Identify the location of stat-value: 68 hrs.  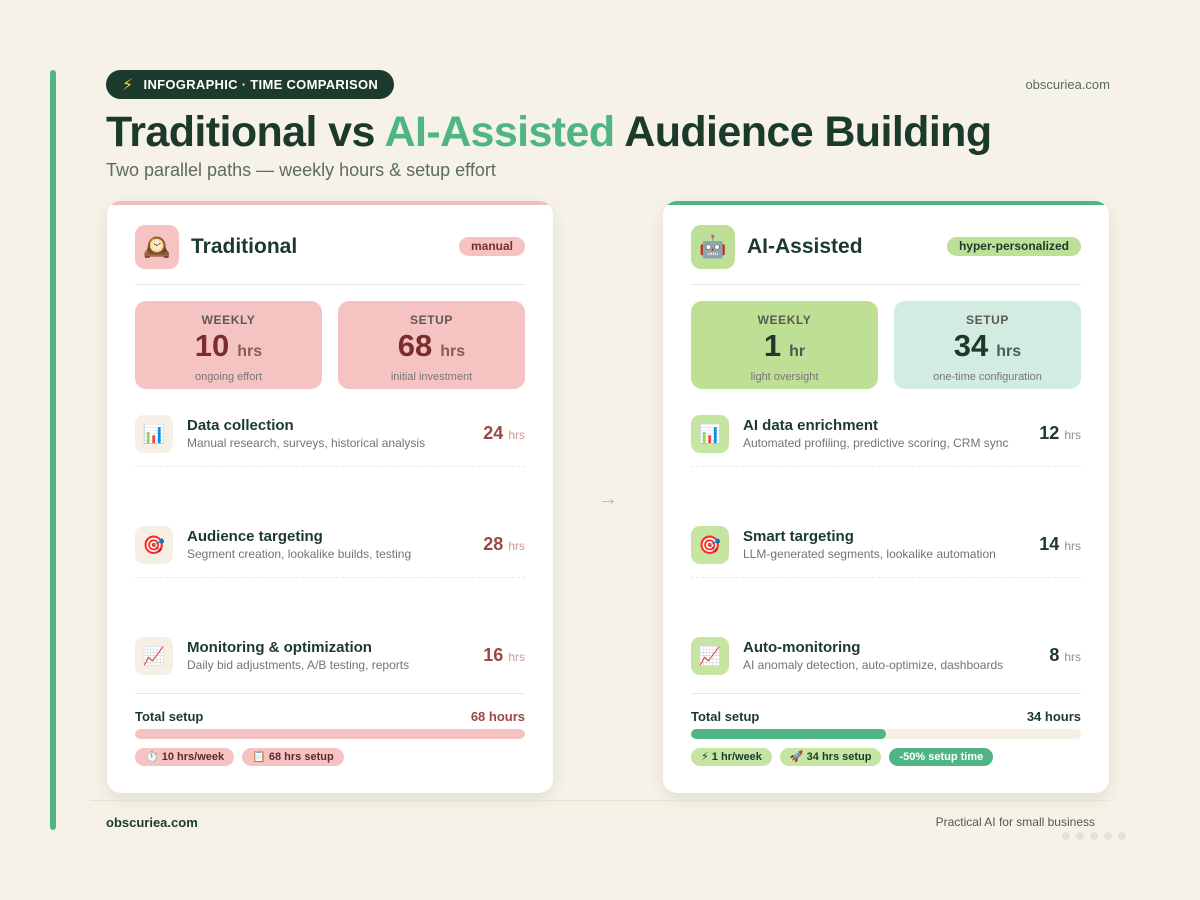
(431, 349).